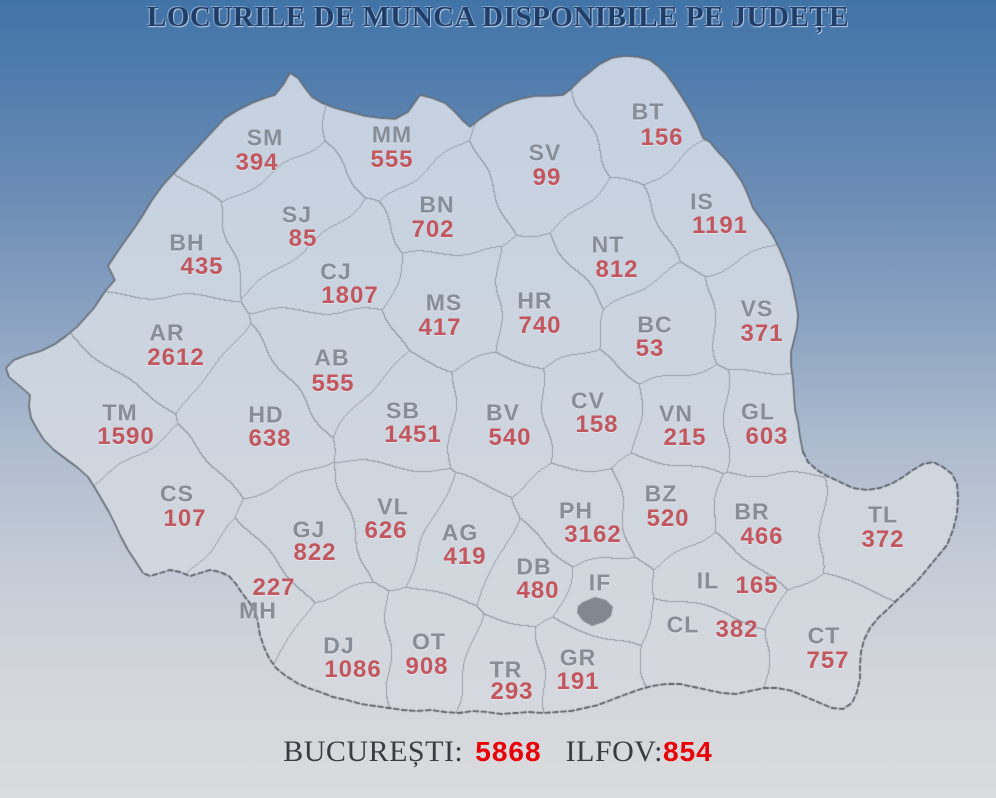 The height and width of the screenshot is (798, 996). What do you see at coordinates (655, 324) in the screenshot?
I see `county-code-label: BC` at bounding box center [655, 324].